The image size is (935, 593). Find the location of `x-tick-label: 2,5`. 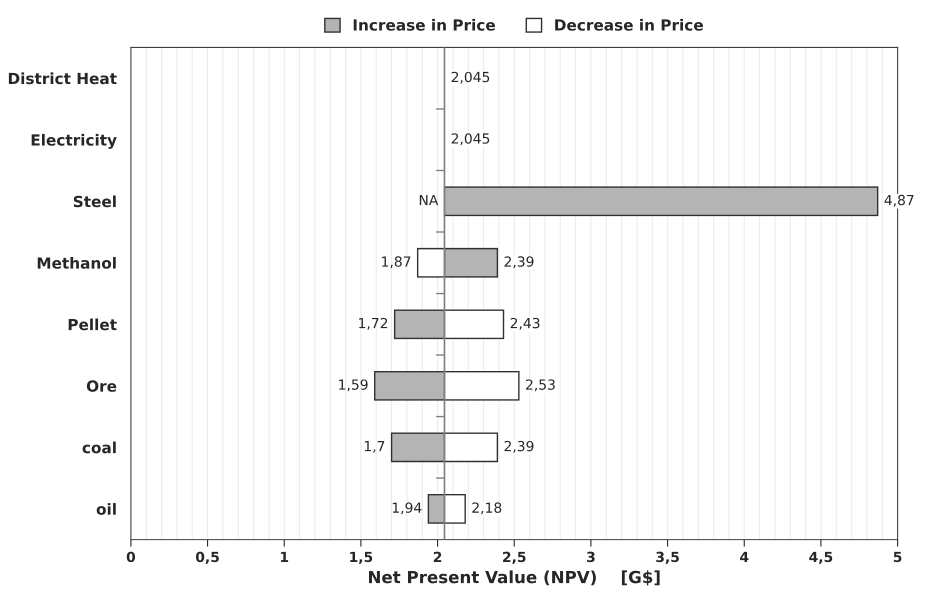

x-tick-label: 2,5 is located at coordinates (514, 558).